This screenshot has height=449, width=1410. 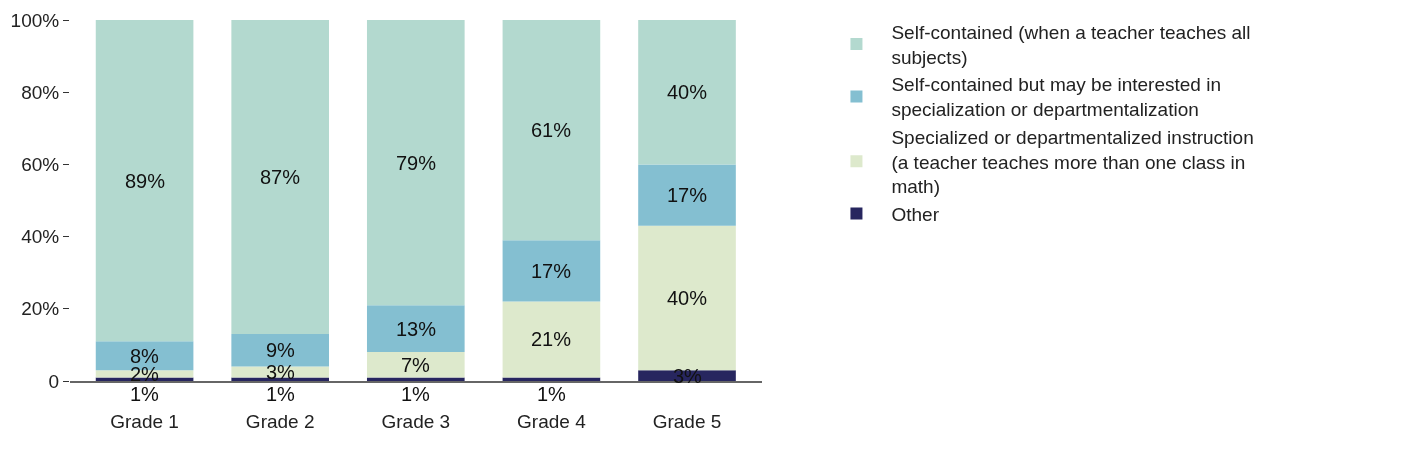 I want to click on data-label: 13%, so click(x=416, y=329).